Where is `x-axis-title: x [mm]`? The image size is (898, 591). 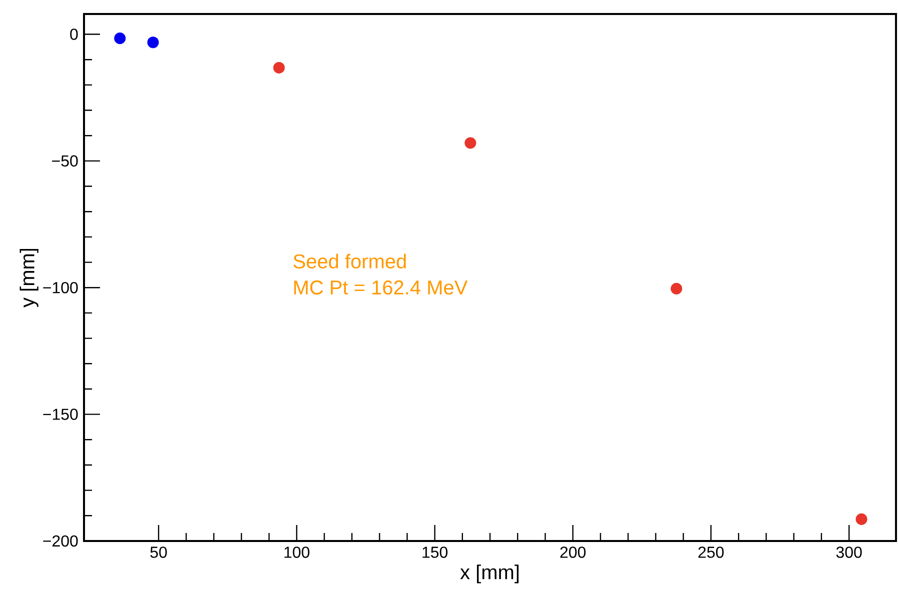
x-axis-title: x [mm] is located at coordinates (489, 574).